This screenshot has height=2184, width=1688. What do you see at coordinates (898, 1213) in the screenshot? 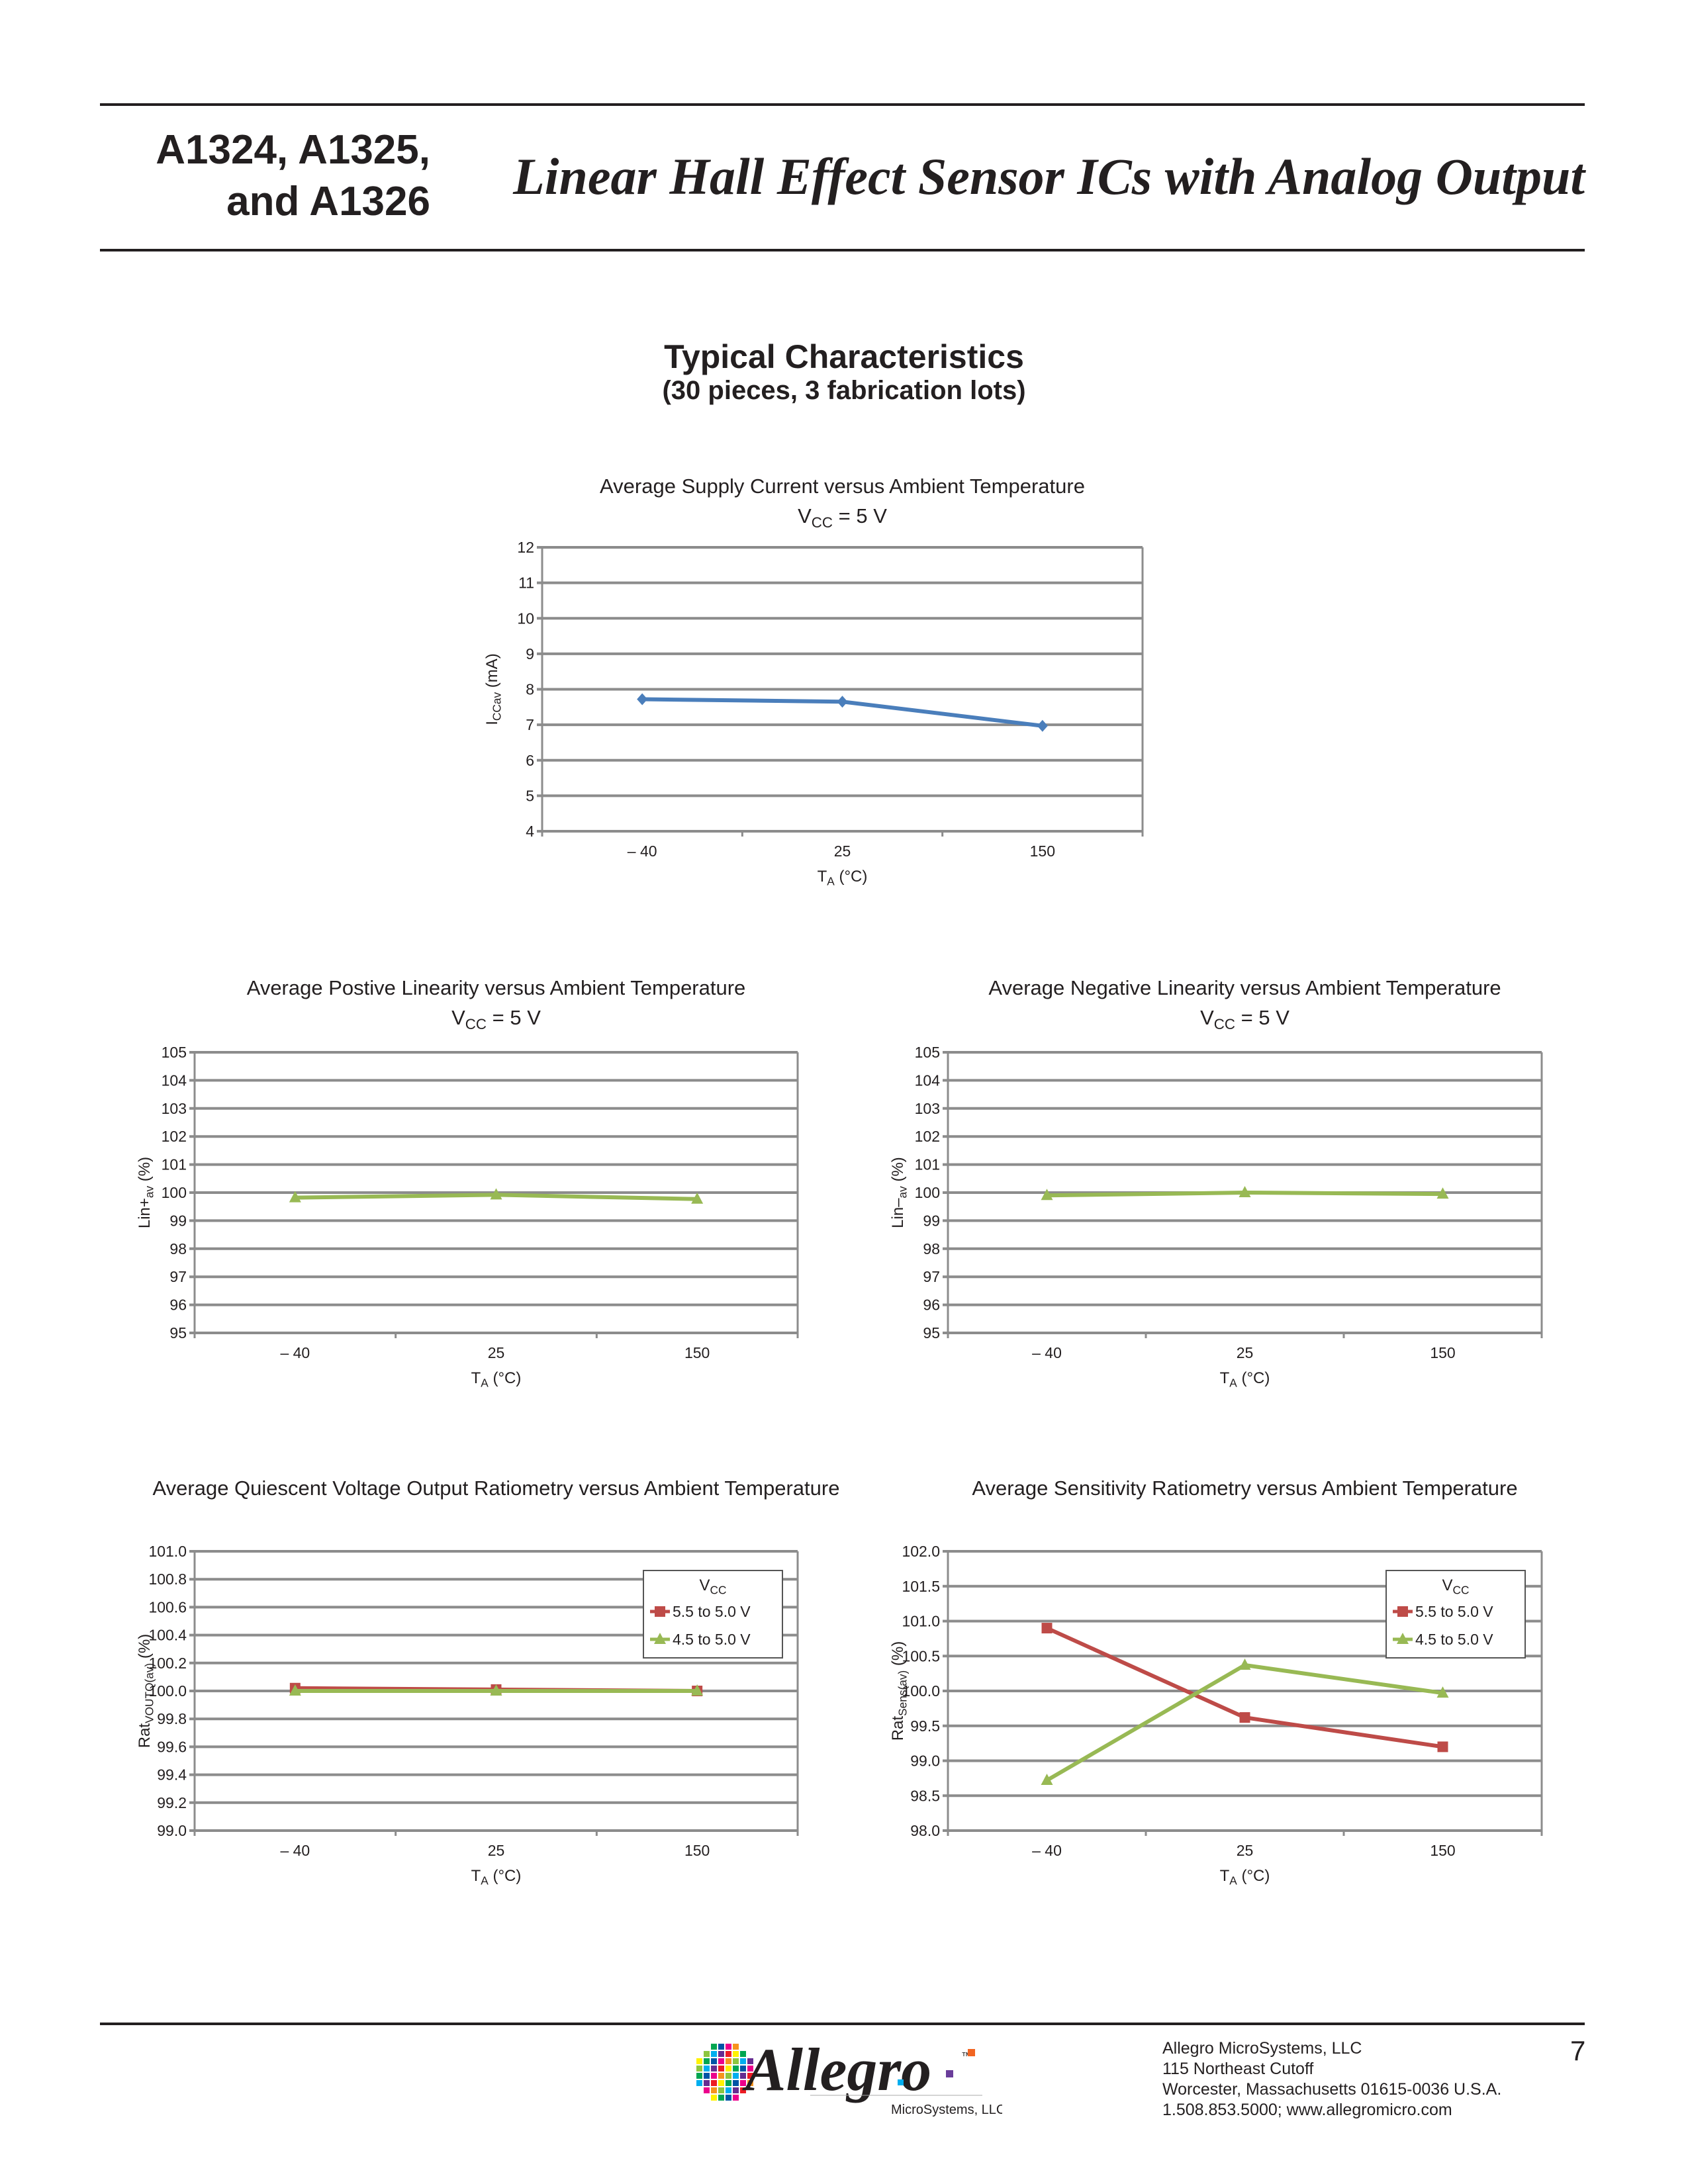
I see `y-axis-label-main: Lin–` at bounding box center [898, 1213].